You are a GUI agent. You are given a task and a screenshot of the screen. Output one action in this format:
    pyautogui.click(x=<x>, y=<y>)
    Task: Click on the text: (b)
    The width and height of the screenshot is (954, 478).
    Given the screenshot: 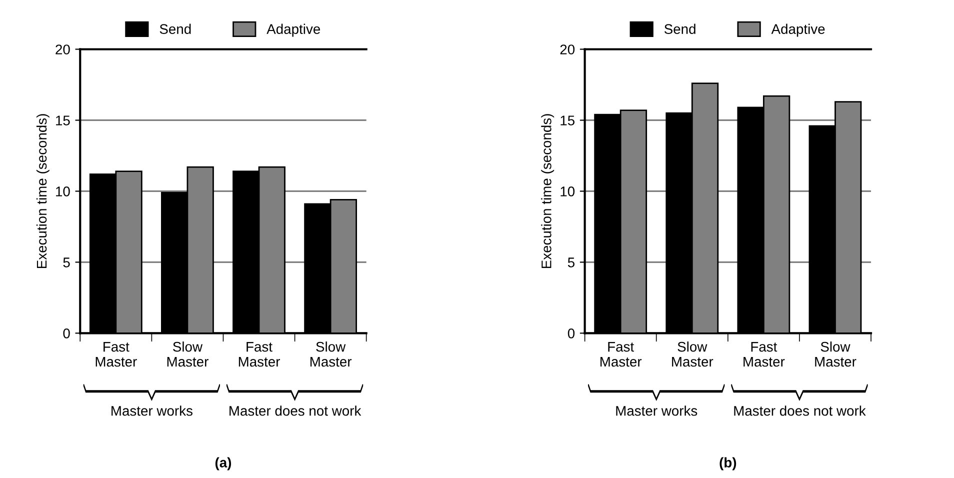 What is the action you would take?
    pyautogui.click(x=728, y=463)
    